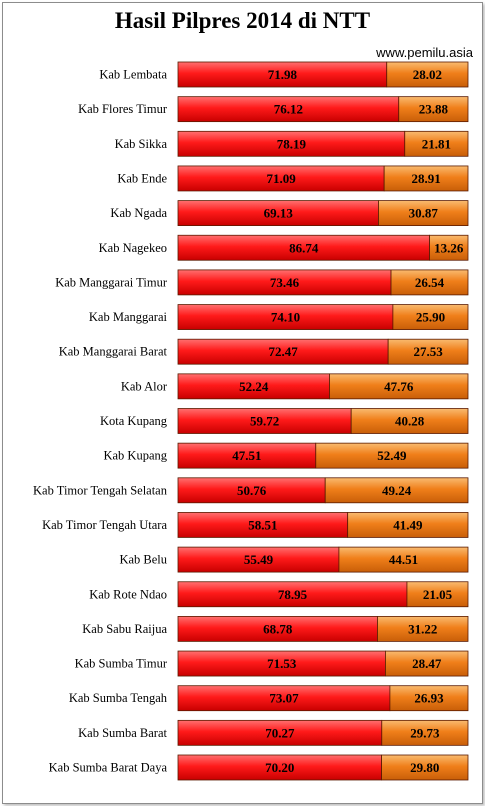  I want to click on category-label: Kab Rote Ndao, so click(128, 594).